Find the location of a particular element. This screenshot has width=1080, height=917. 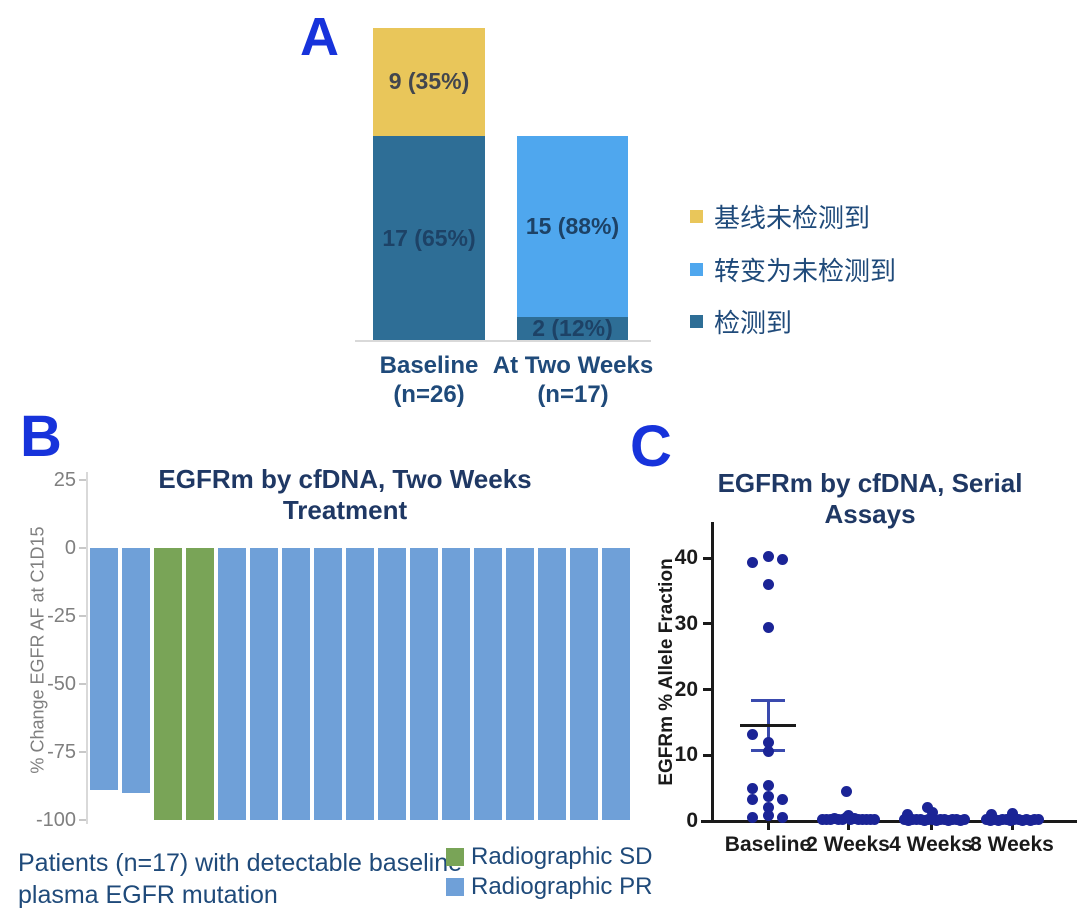

category-name: Baseline is located at coordinates (429, 365).